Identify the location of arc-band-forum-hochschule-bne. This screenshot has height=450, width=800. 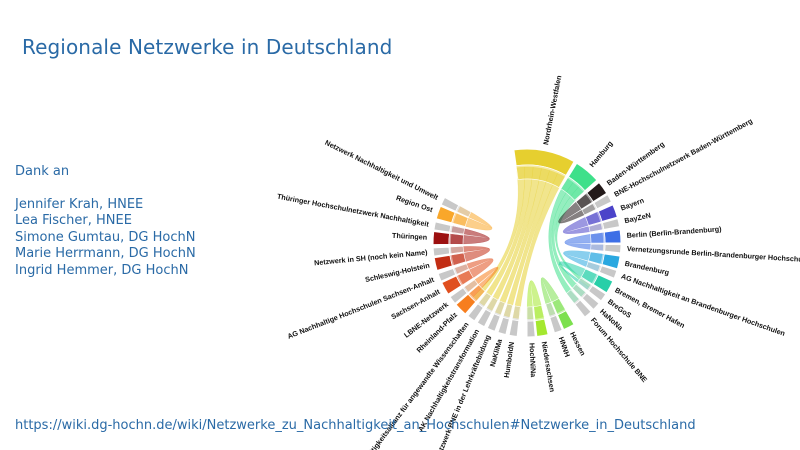
(573, 297).